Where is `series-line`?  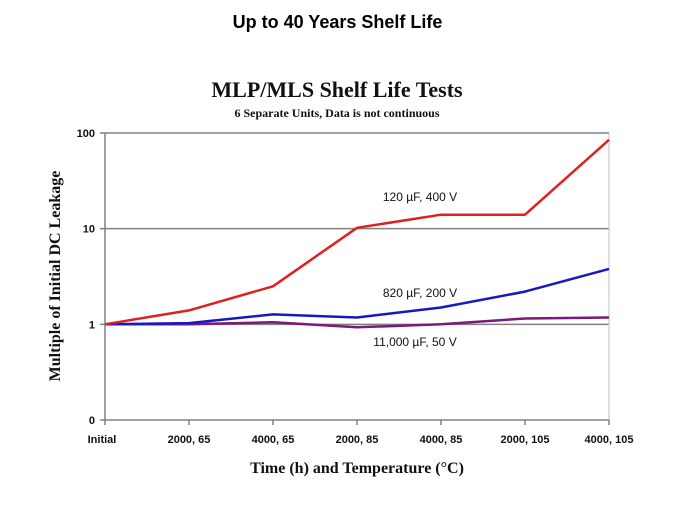 series-line is located at coordinates (357, 296).